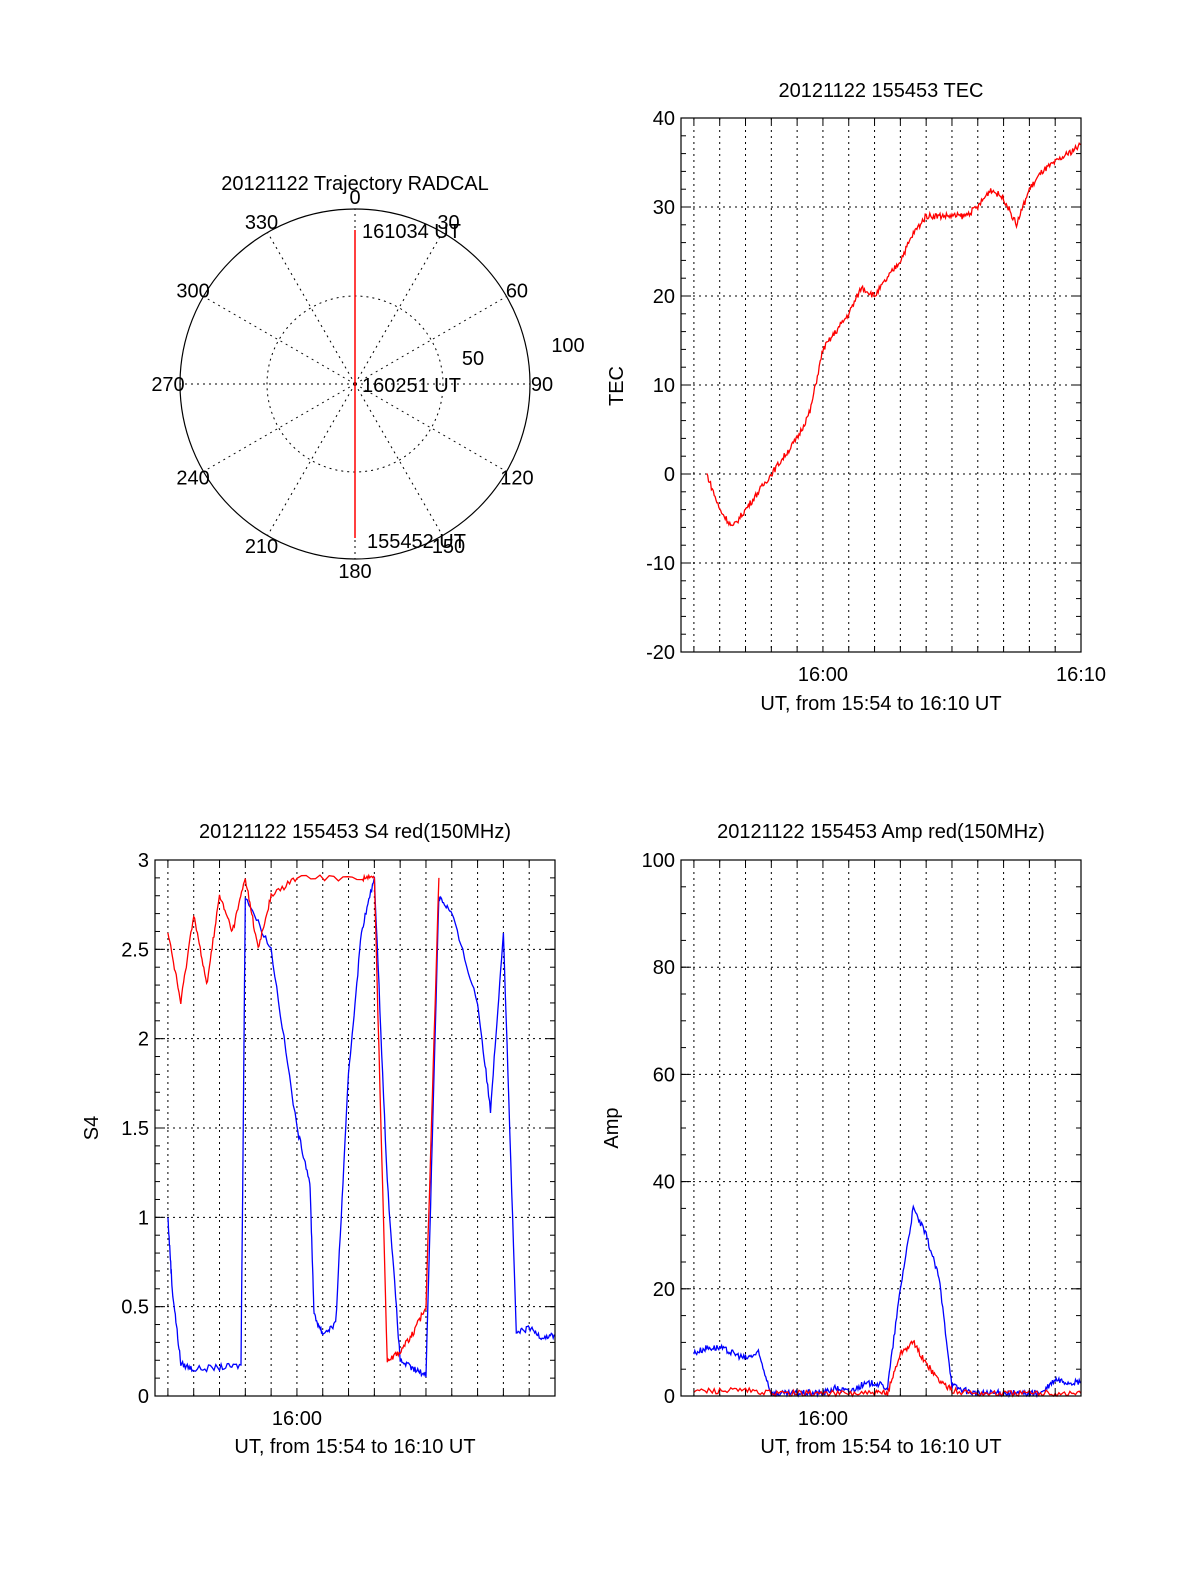 This screenshot has width=1200, height=1575. What do you see at coordinates (143, 1397) in the screenshot?
I see `s4-y-tick-label: 0` at bounding box center [143, 1397].